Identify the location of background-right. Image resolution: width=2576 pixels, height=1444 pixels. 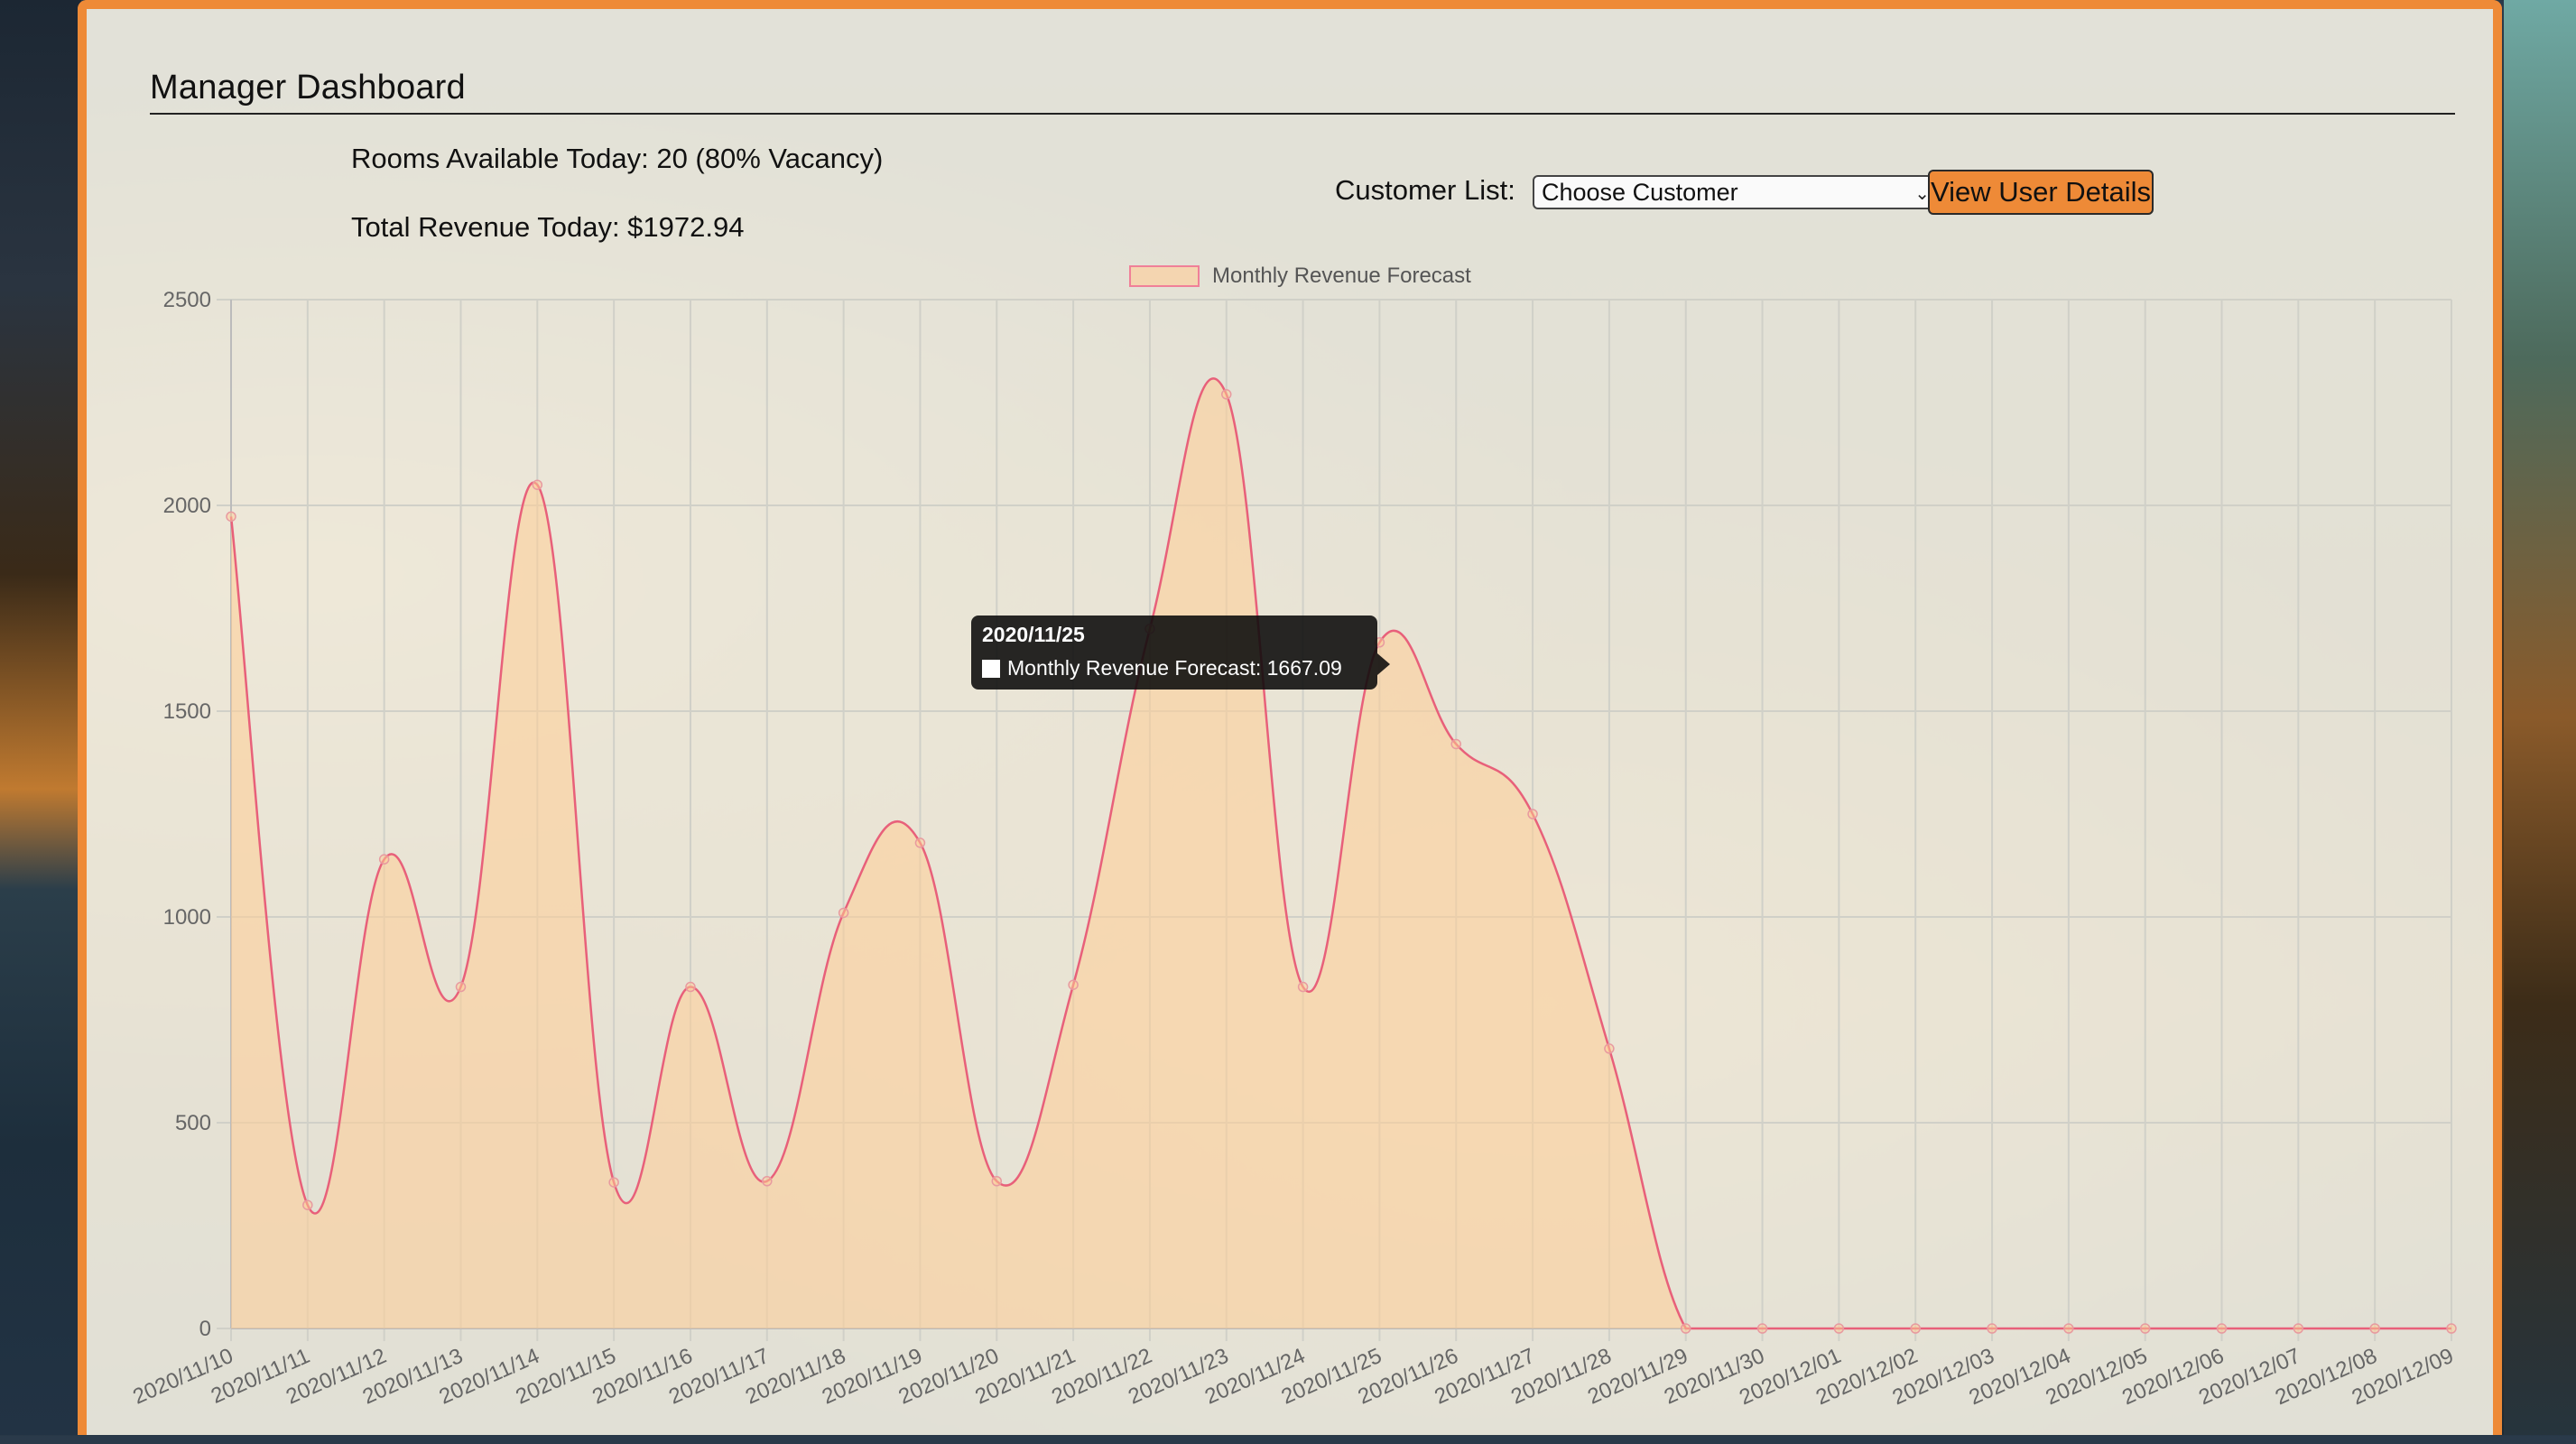
(2540, 717).